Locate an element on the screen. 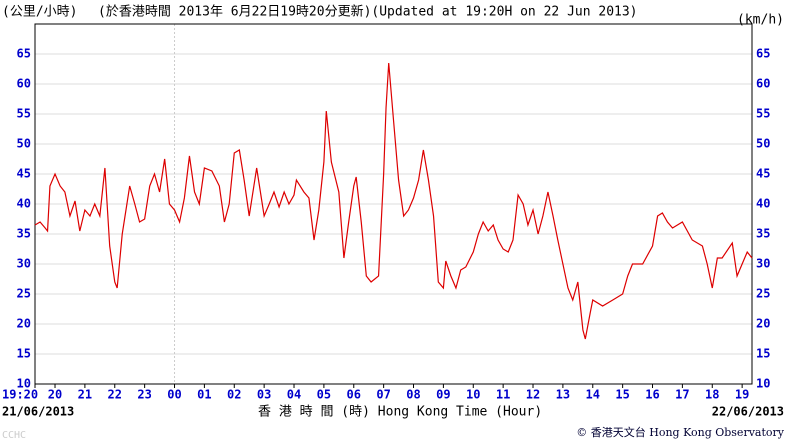 The image size is (786, 442). watermark: CCHC is located at coordinates (14, 435).